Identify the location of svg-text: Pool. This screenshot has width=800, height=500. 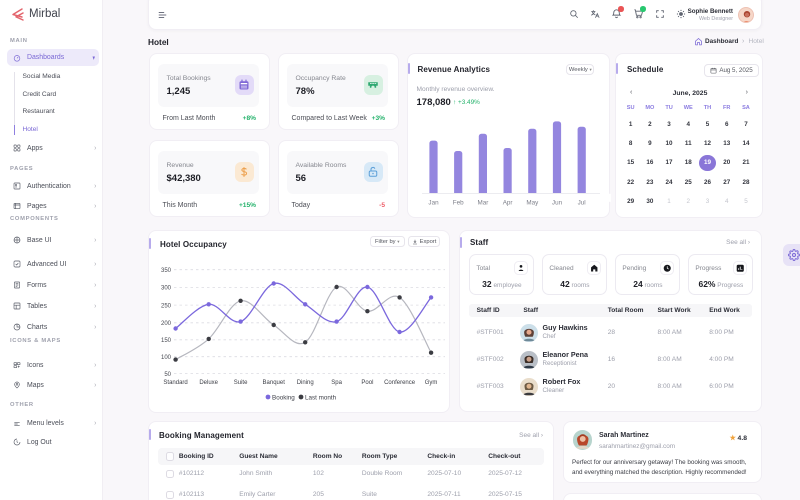
(367, 383).